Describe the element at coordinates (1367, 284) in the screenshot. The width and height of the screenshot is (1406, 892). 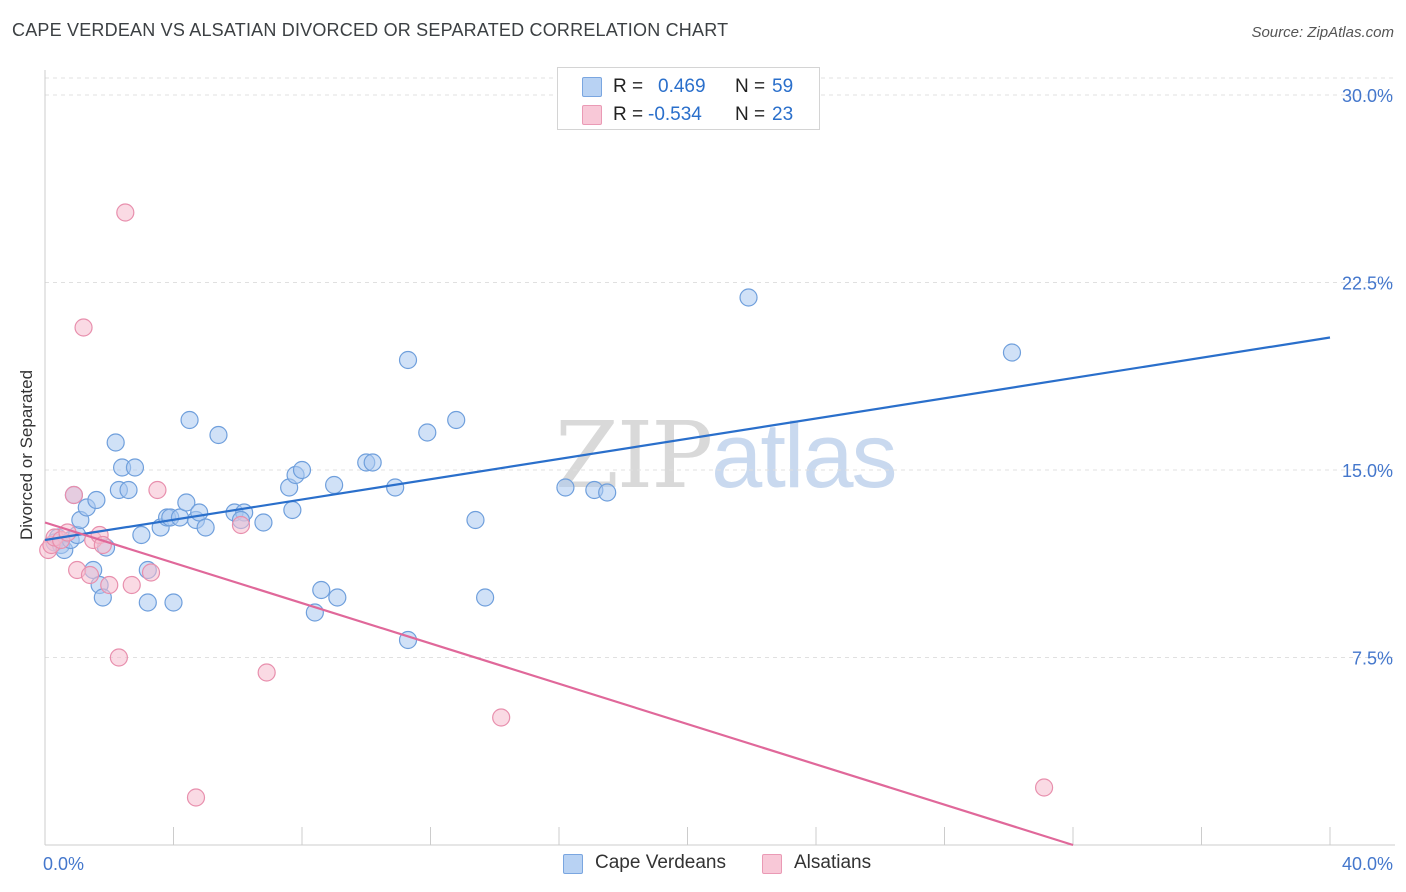
I see `y-tick-label: 22.5%` at that location.